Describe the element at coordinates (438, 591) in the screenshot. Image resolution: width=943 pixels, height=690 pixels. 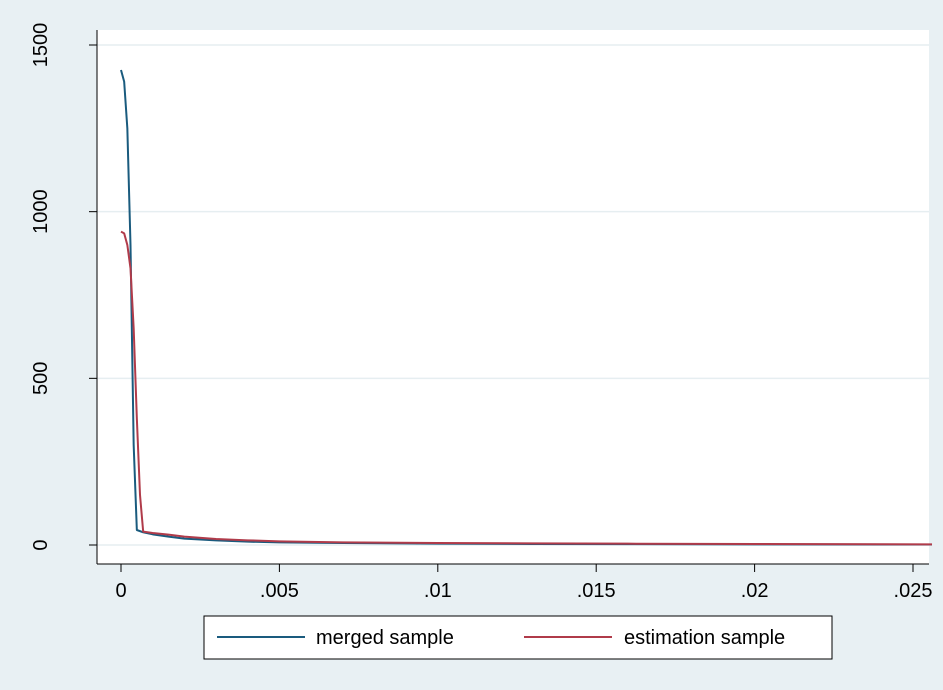
I see `x-tick-label: .01` at that location.